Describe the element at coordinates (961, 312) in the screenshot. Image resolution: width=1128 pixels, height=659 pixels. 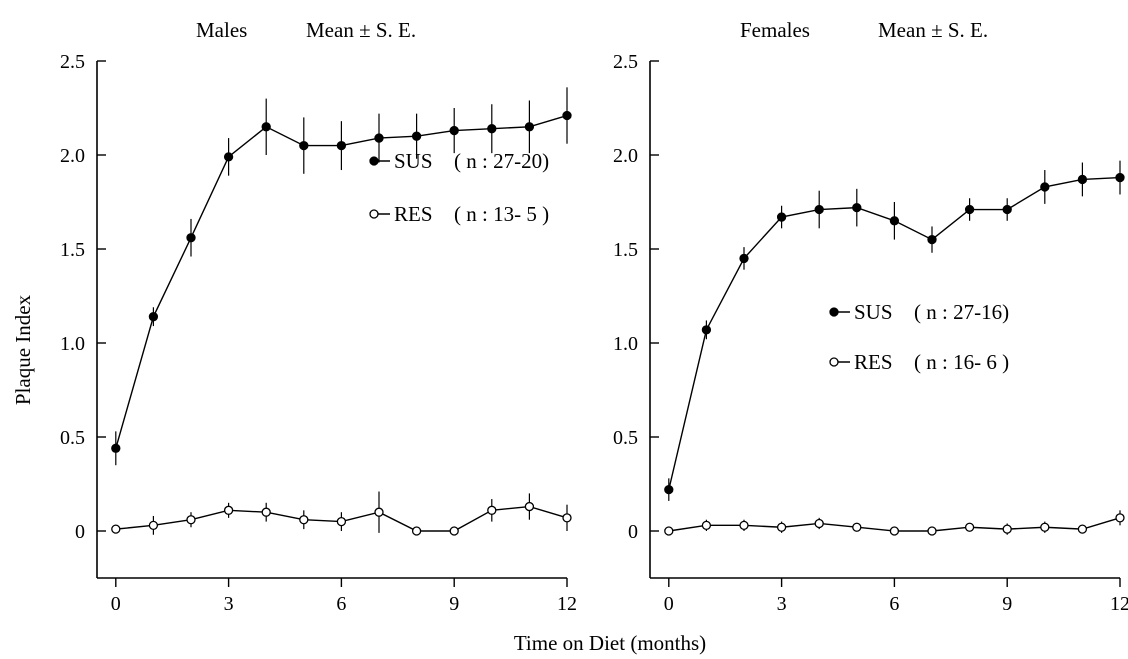
I see `panel1-sus-legend-n: ( n : 27-16)` at that location.